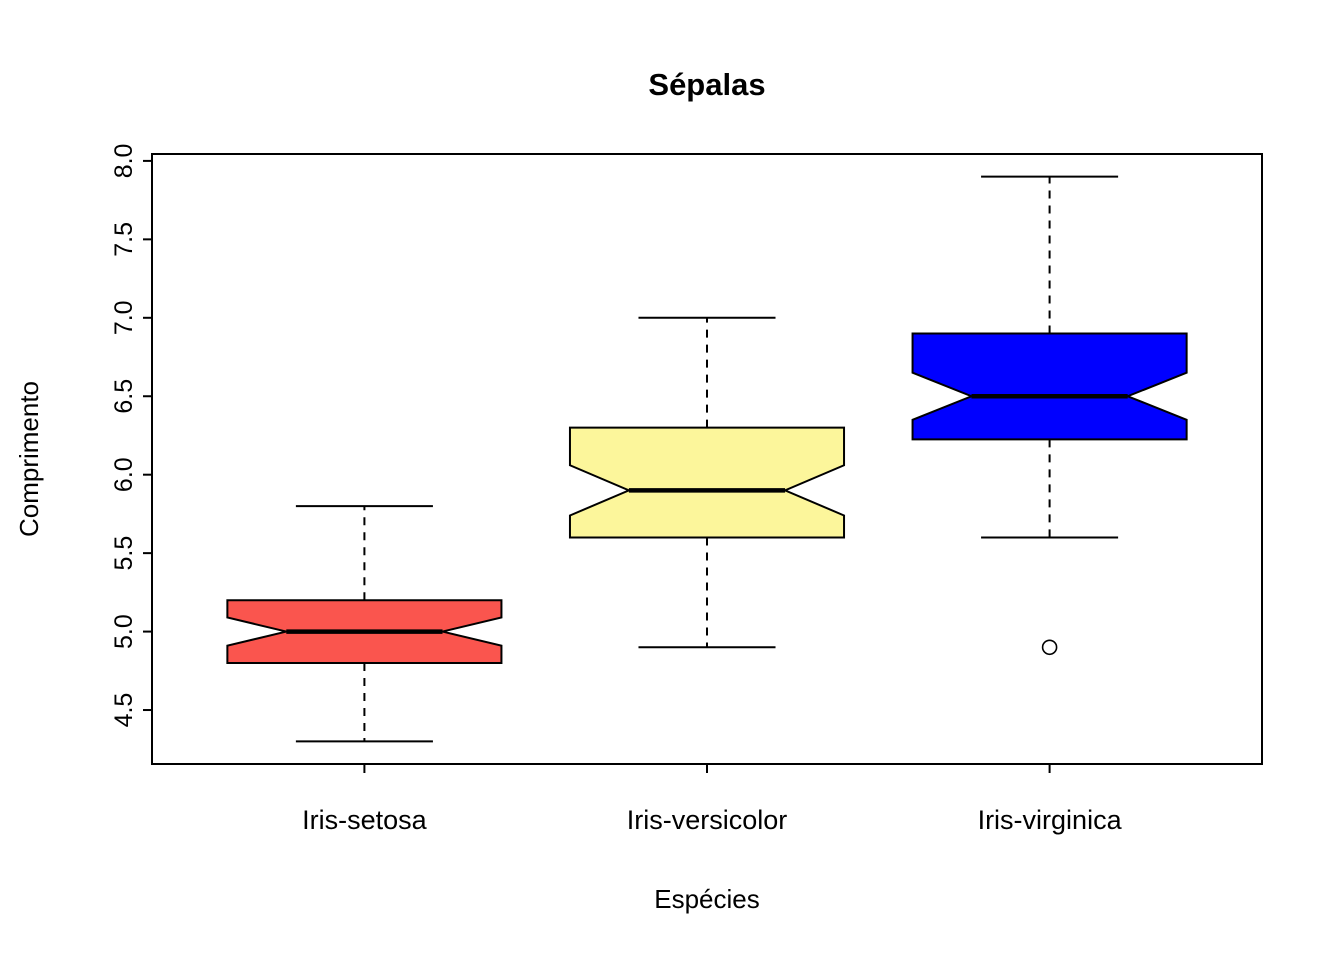  I want to click on y-axis-title: Comprimento, so click(29, 459).